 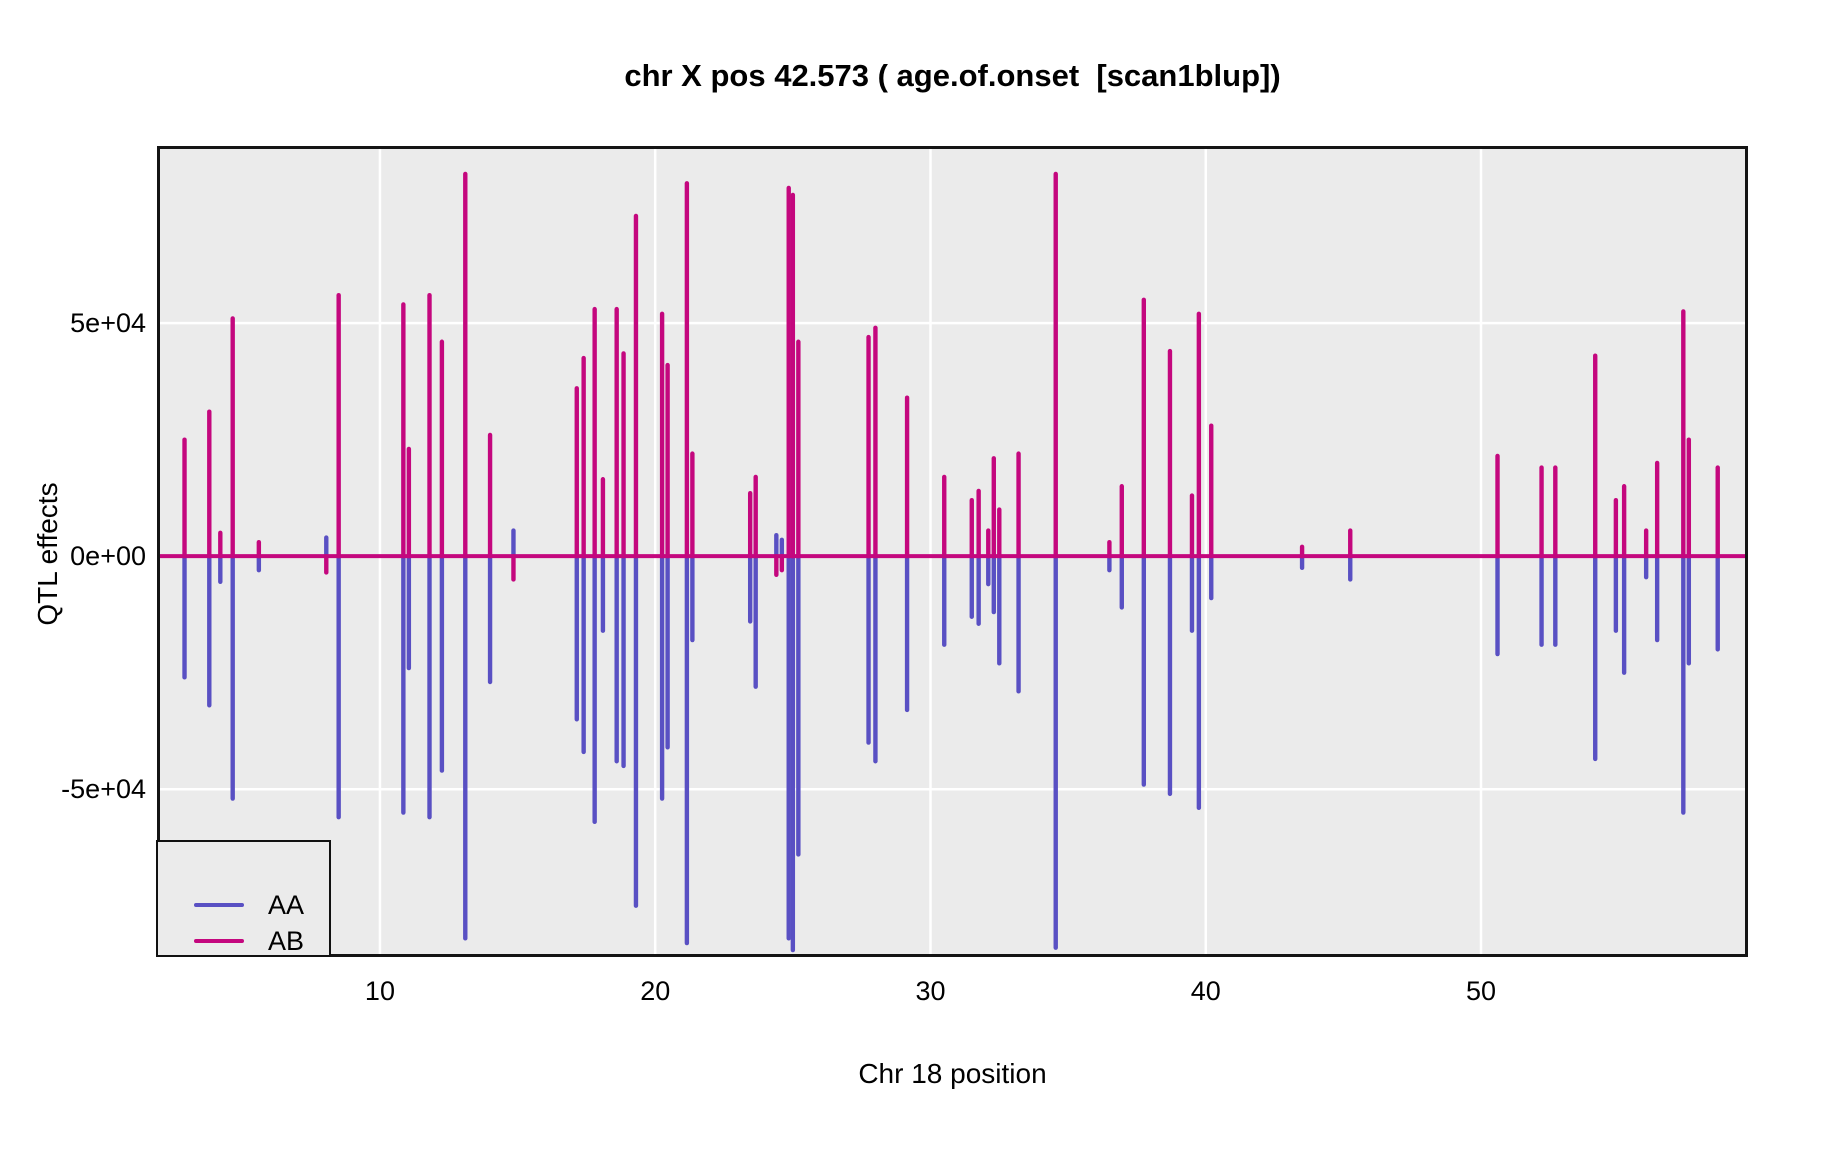 I want to click on x-tick-label: 10, so click(x=379, y=991).